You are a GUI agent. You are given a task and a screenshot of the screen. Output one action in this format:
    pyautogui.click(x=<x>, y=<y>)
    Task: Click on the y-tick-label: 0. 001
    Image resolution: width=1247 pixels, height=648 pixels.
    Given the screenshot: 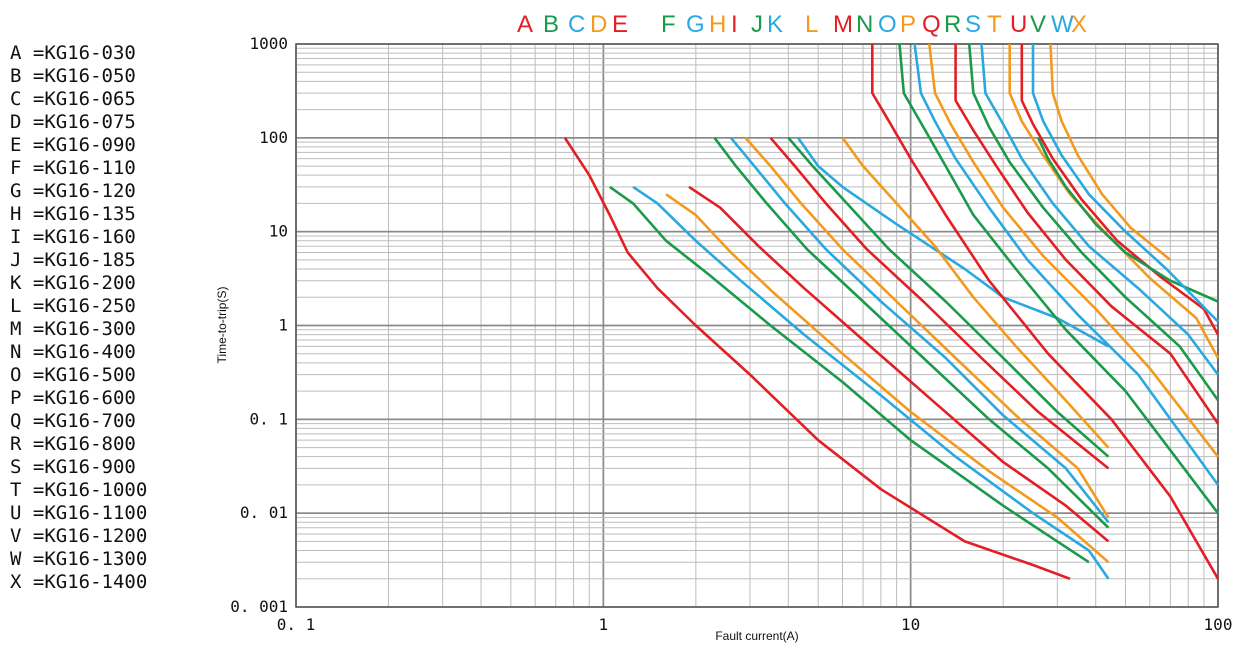 What is the action you would take?
    pyautogui.click(x=259, y=606)
    